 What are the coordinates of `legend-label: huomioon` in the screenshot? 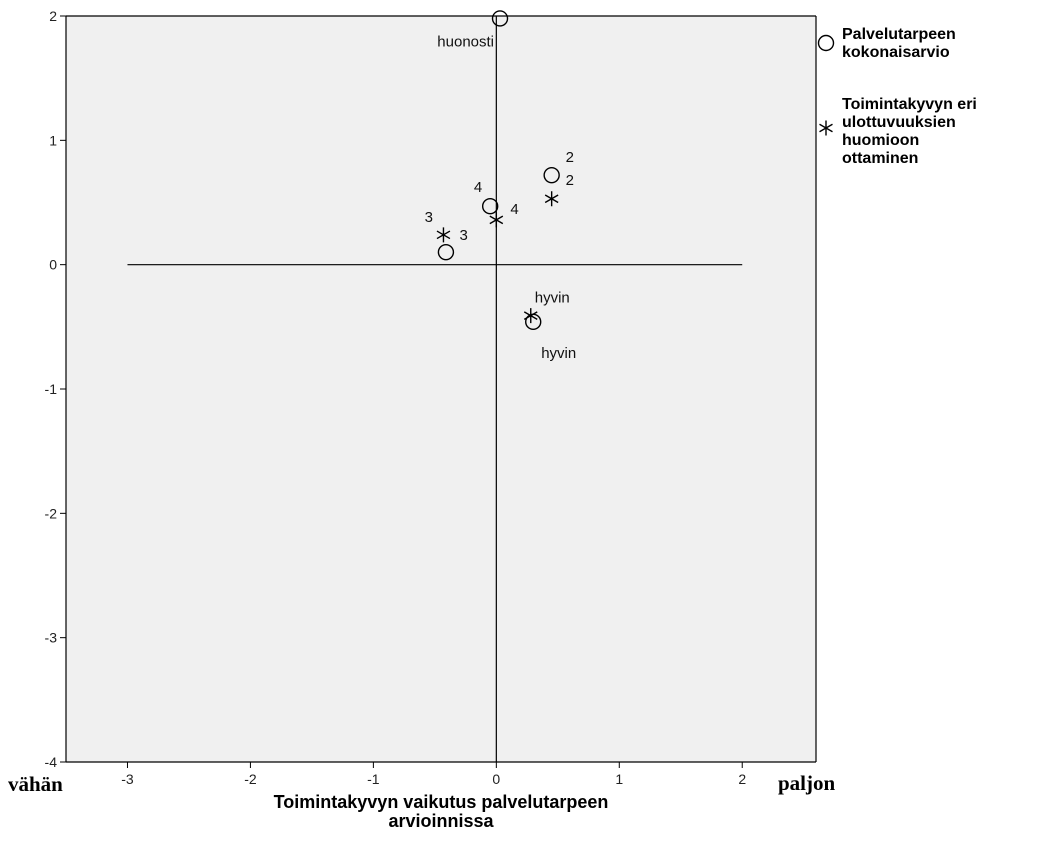 It's located at (880, 140).